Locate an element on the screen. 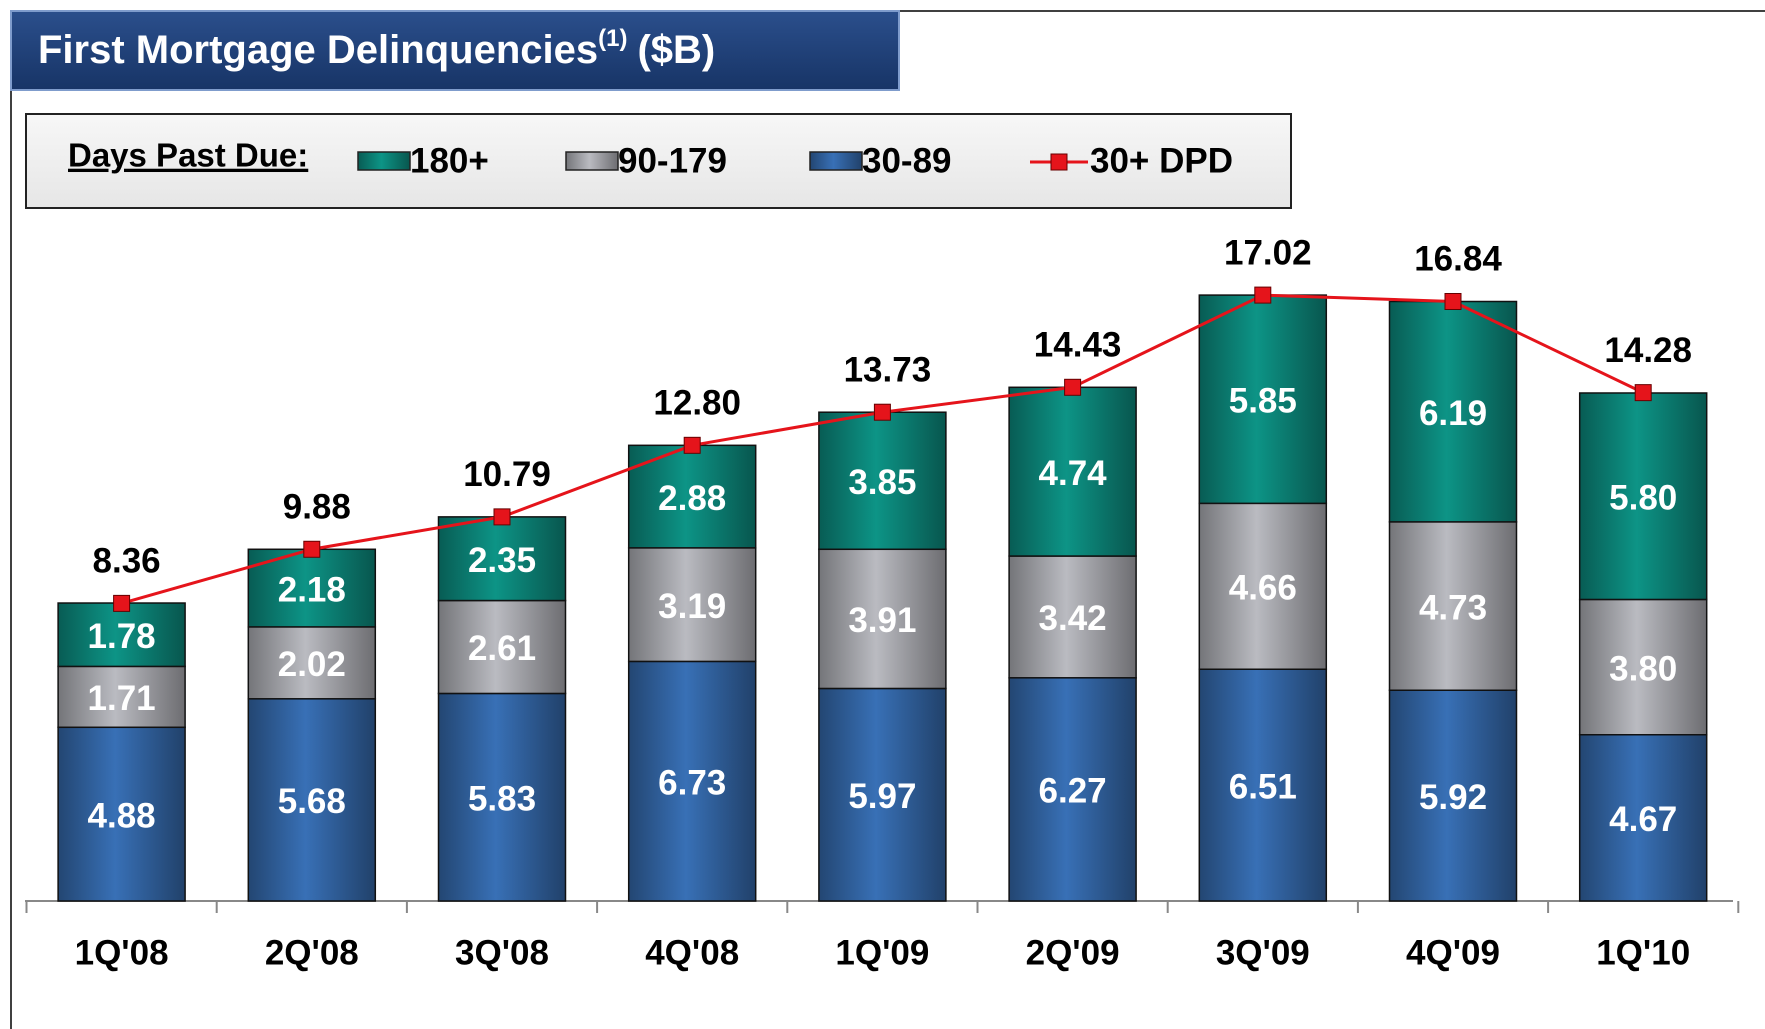 This screenshot has height=1029, width=1765. x-tick-label: 2Q'09 is located at coordinates (1073, 952).